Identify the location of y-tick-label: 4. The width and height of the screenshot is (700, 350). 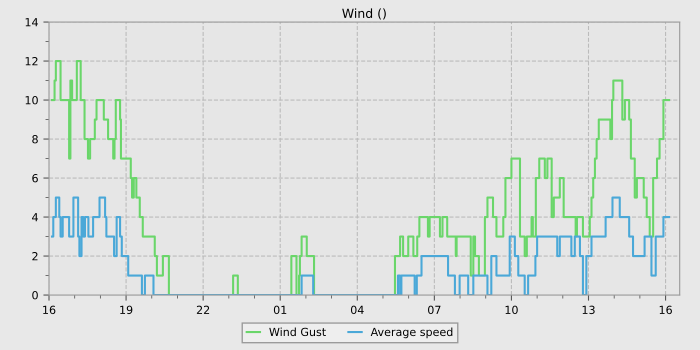
(35, 217).